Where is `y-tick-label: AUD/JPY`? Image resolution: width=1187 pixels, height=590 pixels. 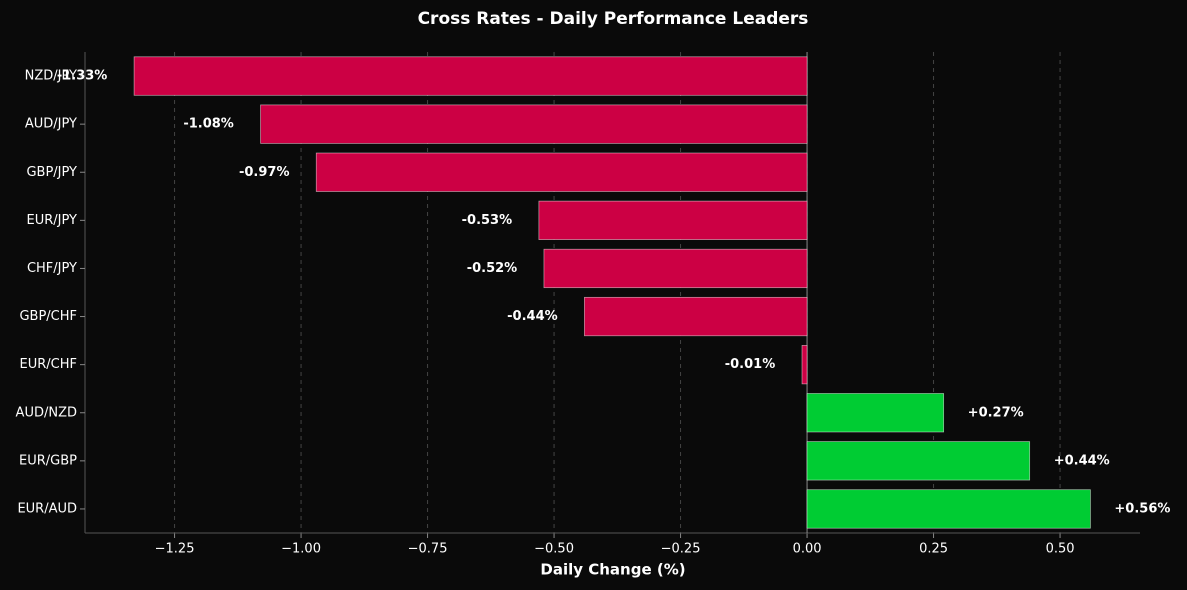 y-tick-label: AUD/JPY is located at coordinates (51, 124).